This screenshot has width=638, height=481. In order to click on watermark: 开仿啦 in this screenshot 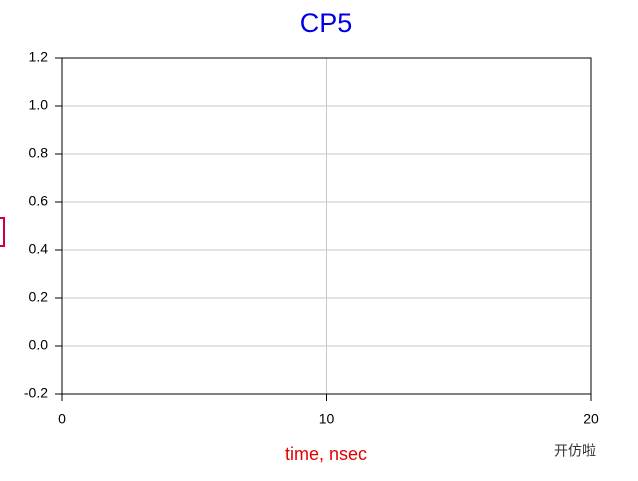, I will do `click(575, 451)`.